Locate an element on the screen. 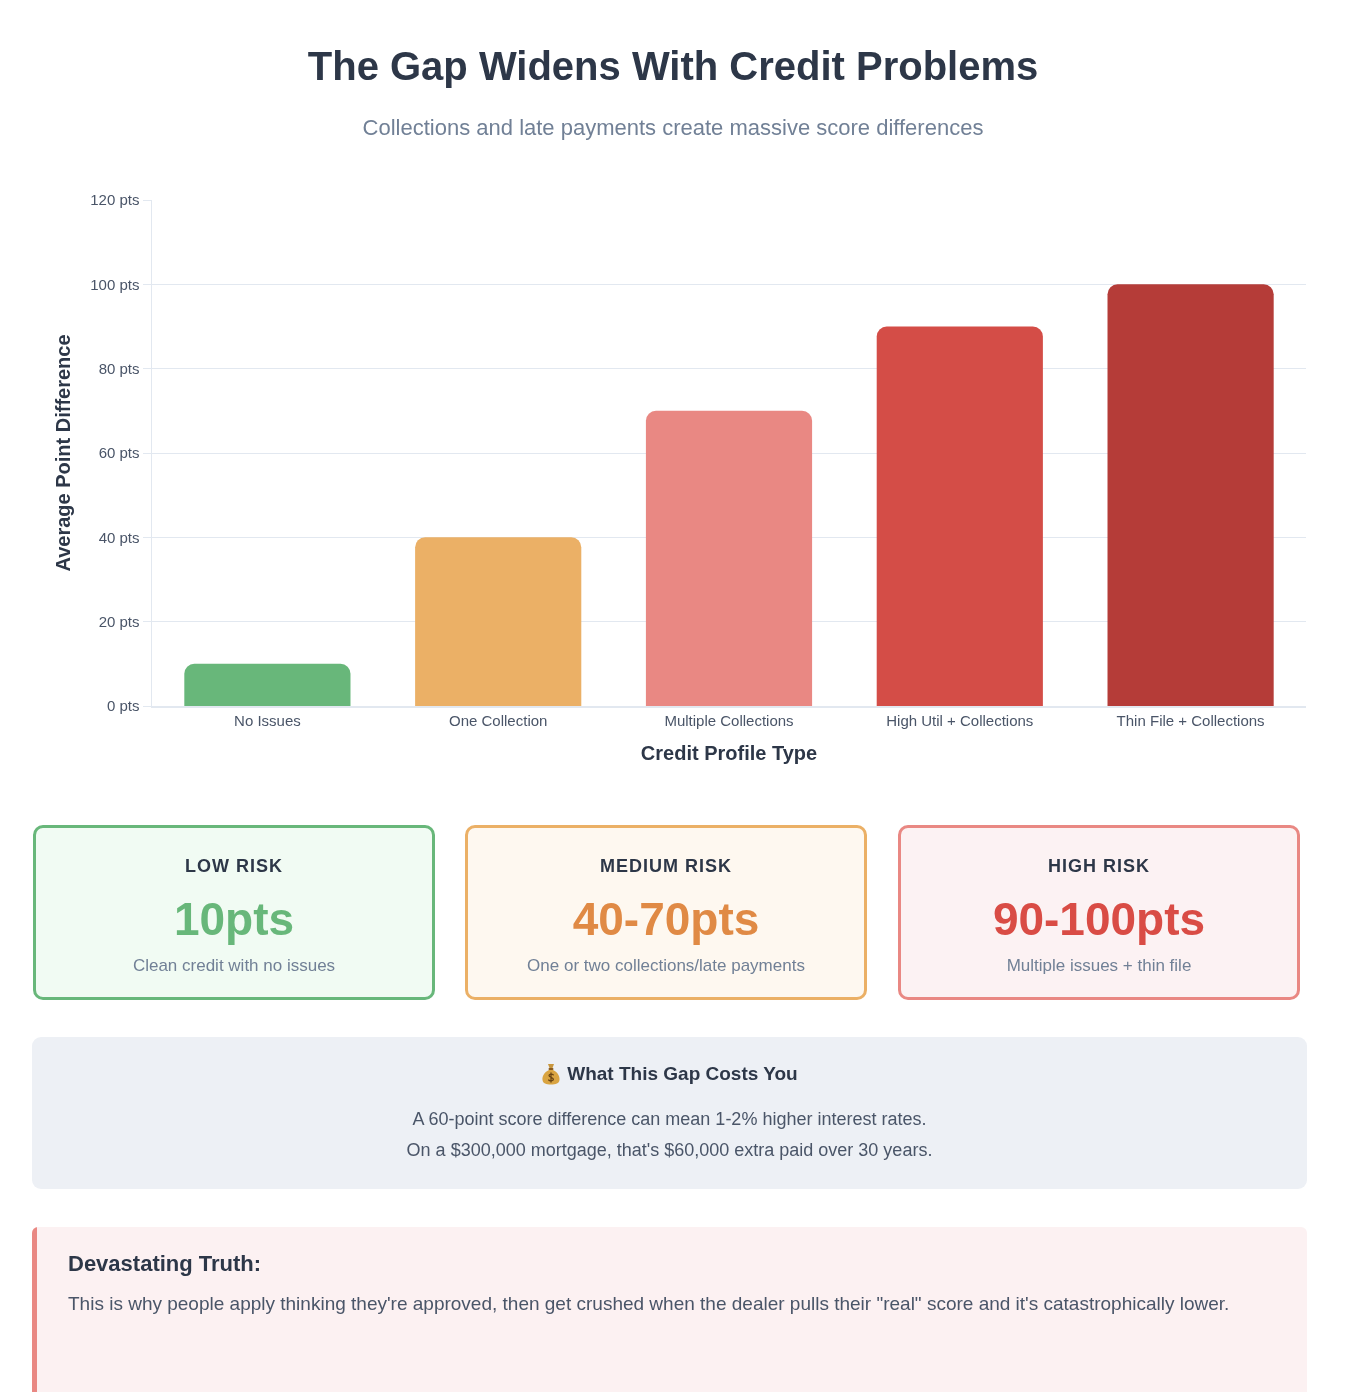  text: One or two collections/late payments is located at coordinates (666, 966).